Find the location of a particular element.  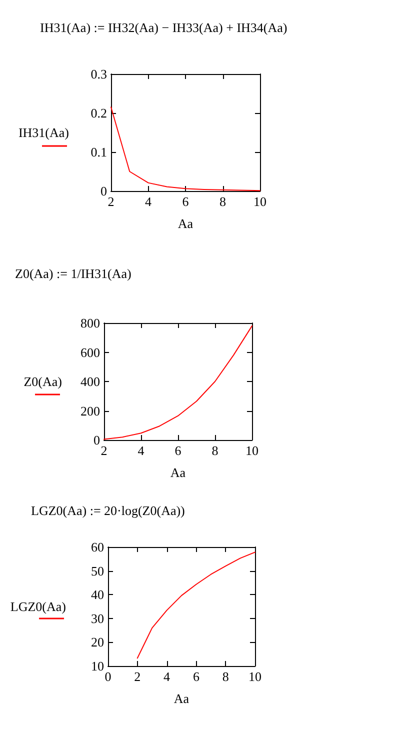

y-axis-title: Z0(Aa) is located at coordinates (43, 381).